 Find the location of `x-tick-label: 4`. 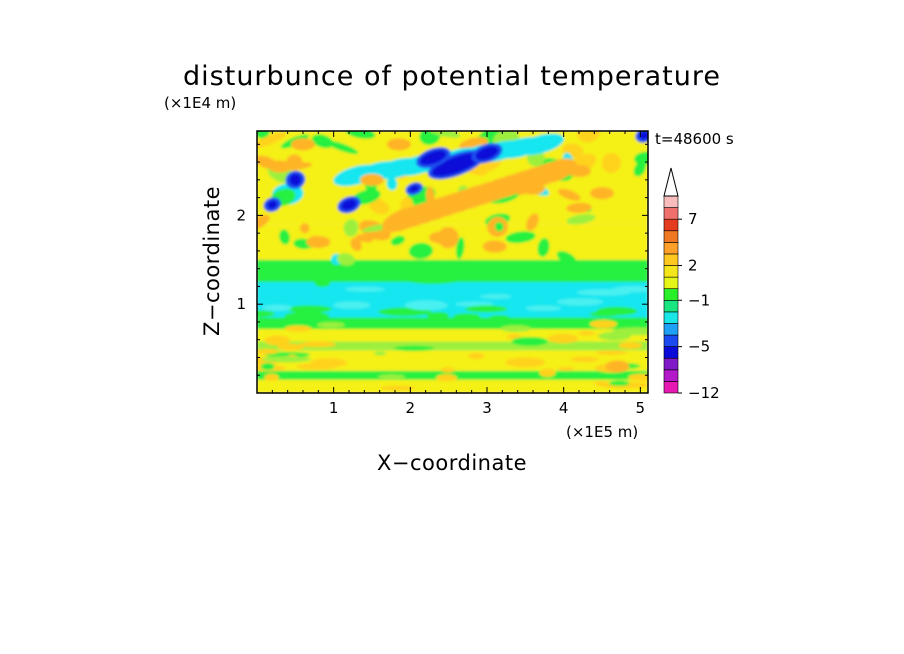

x-tick-label: 4 is located at coordinates (564, 408).